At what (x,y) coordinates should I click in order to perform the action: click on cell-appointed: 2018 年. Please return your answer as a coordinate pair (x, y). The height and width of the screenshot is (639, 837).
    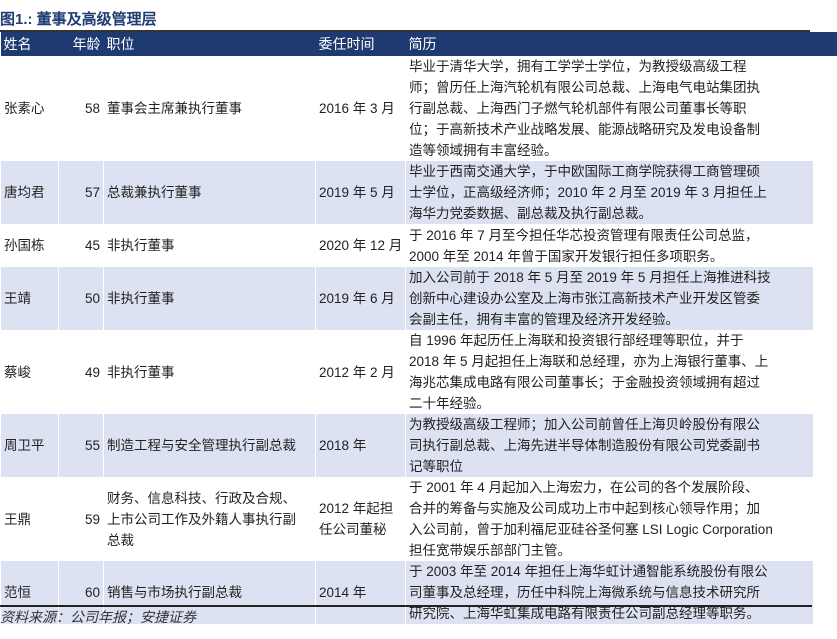
    Looking at the image, I should click on (360, 445).